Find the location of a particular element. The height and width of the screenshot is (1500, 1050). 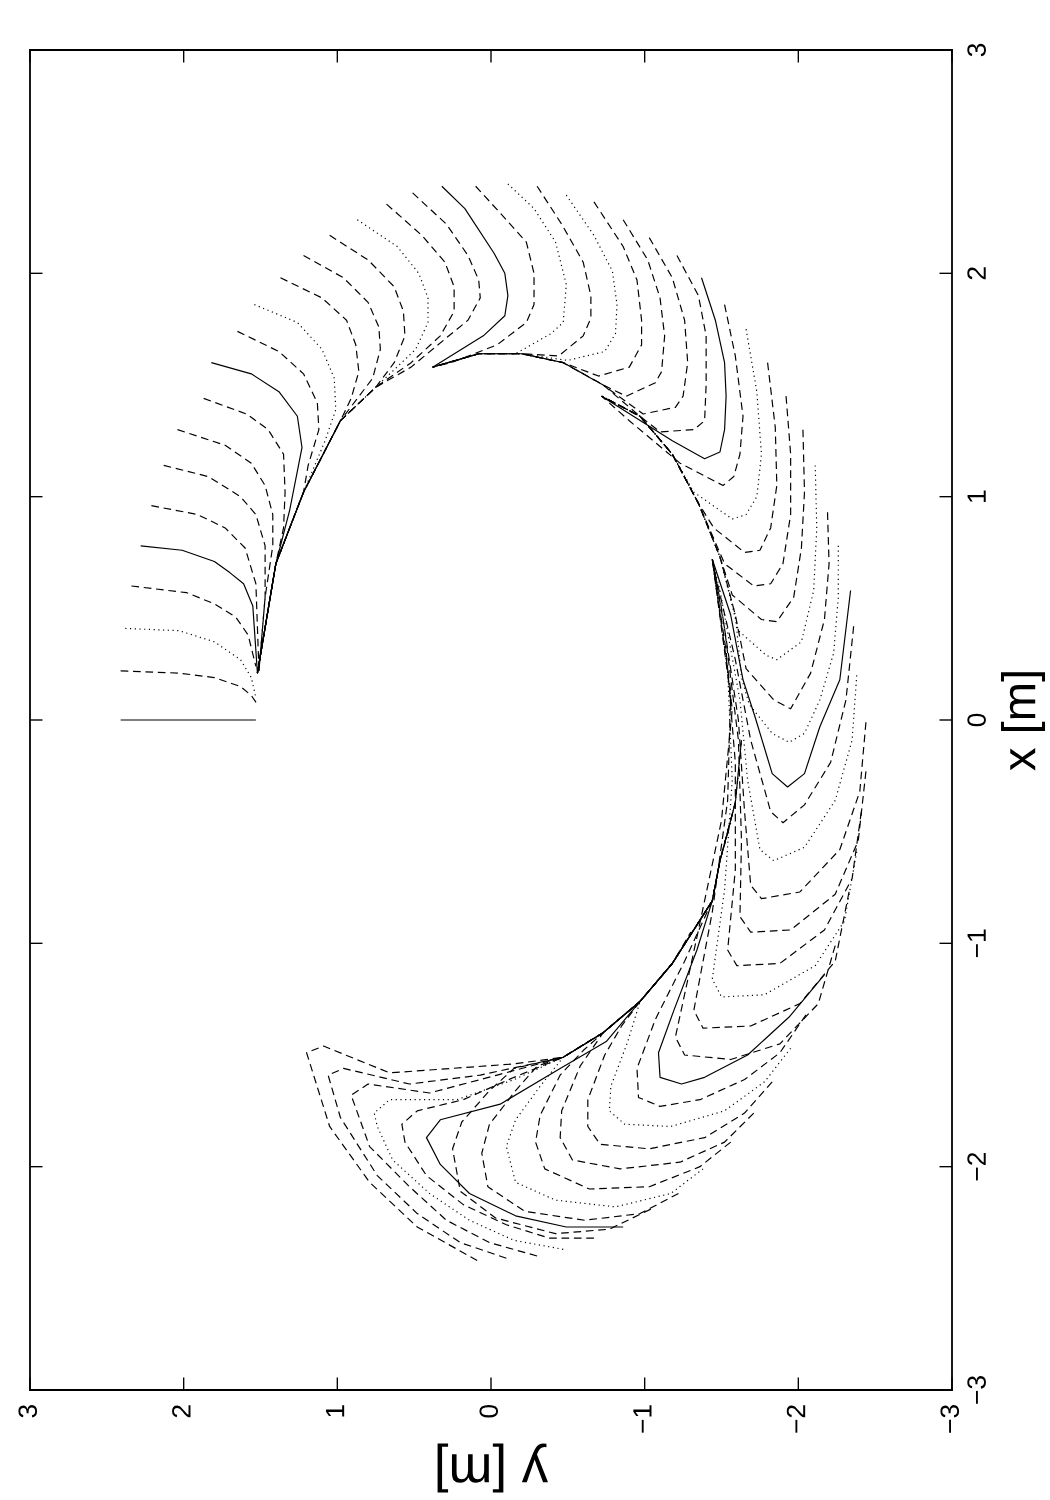

x-tick-label: 0 is located at coordinates (489, 1411).